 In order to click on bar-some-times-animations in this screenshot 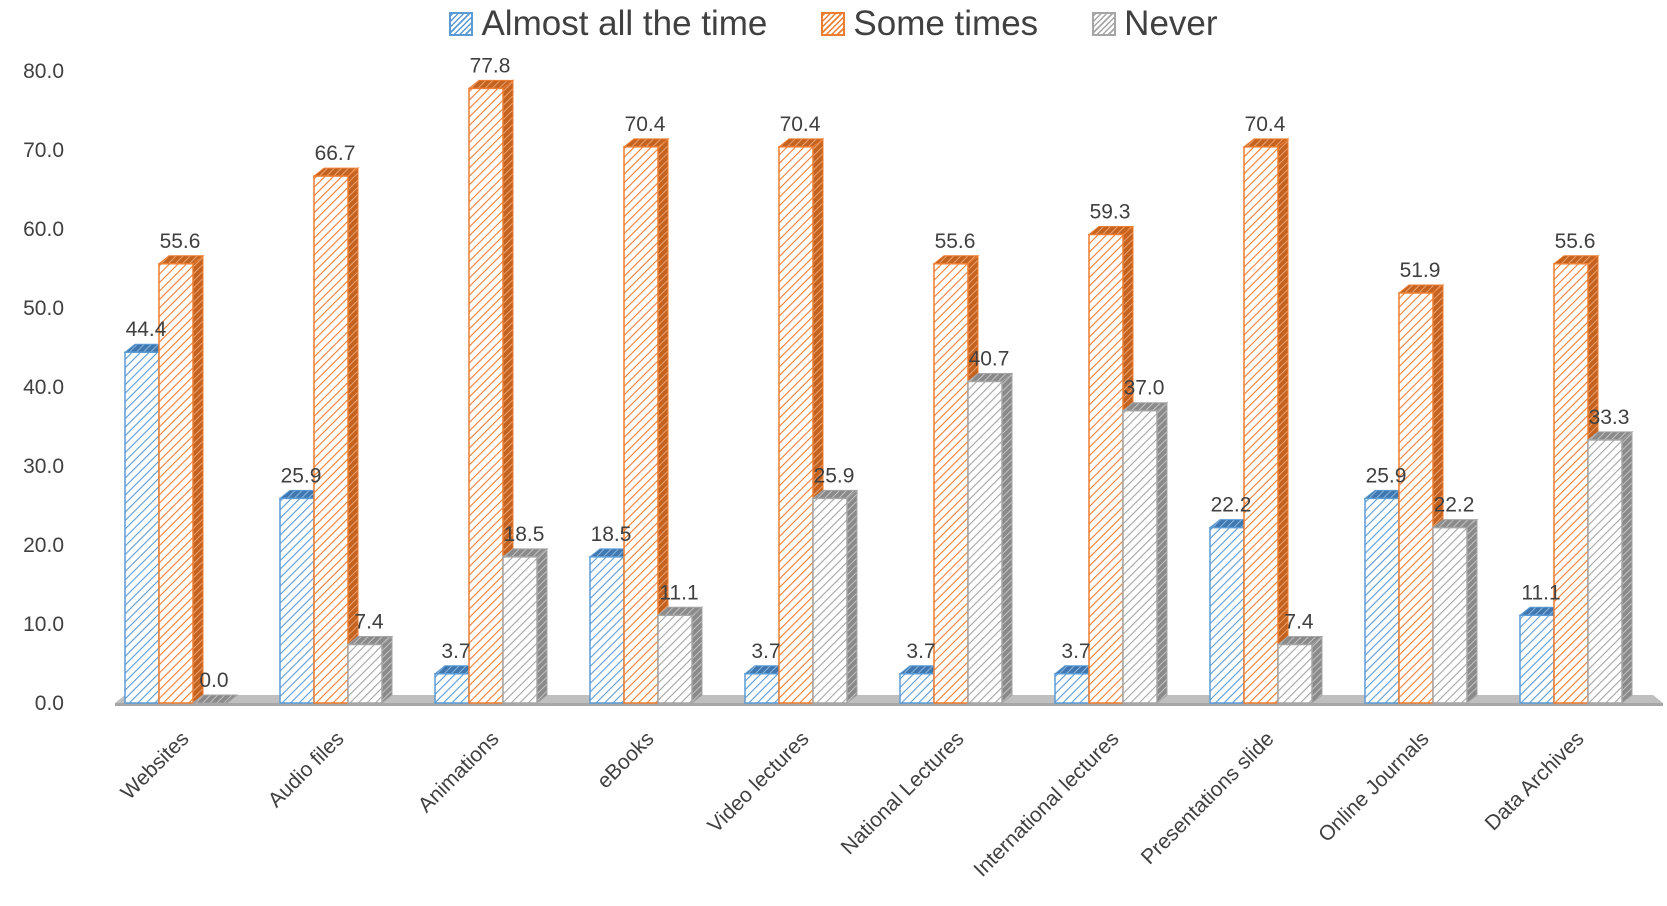, I will do `click(491, 392)`.